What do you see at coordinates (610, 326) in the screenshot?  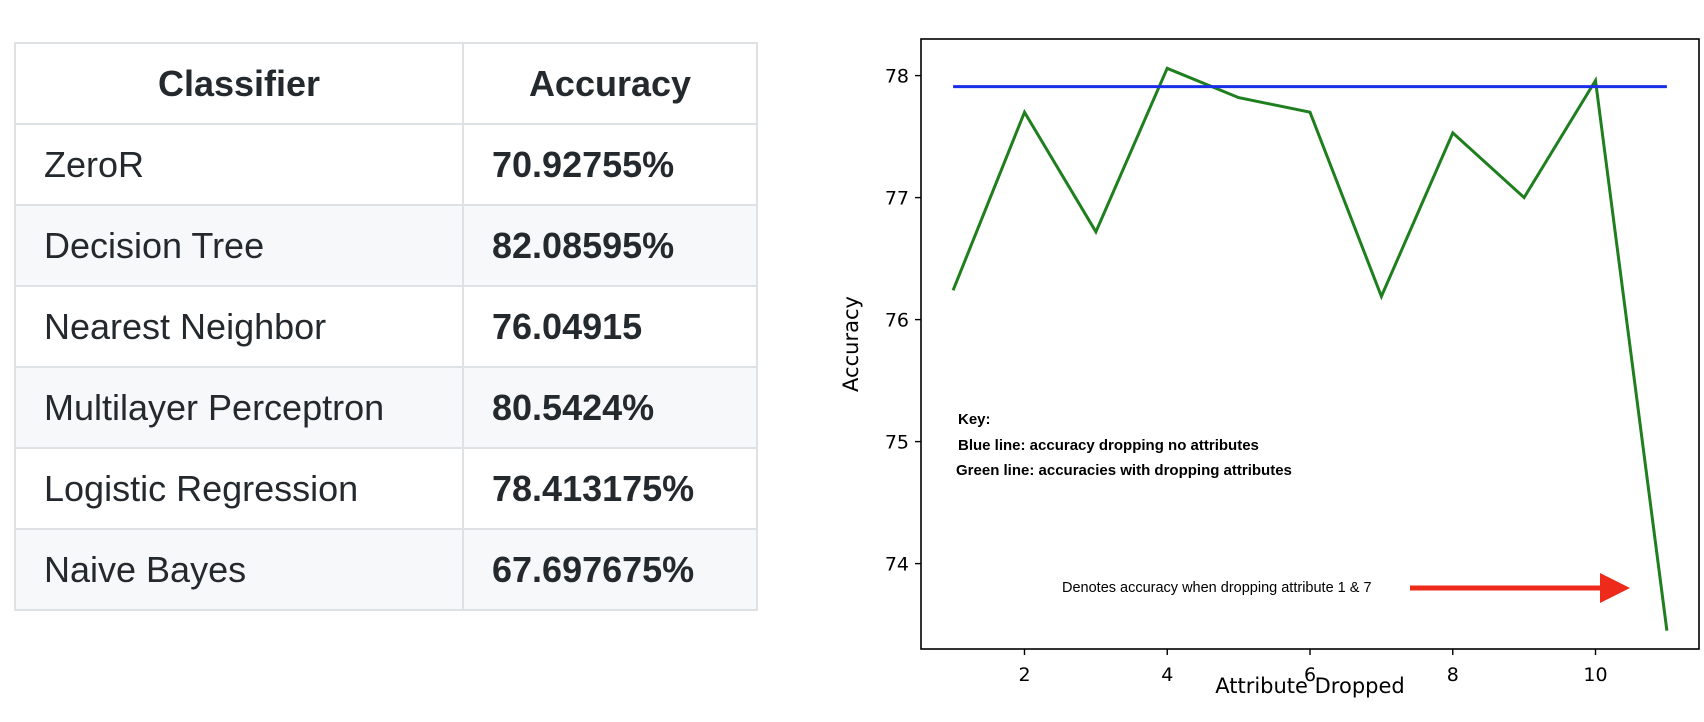 I see `accuracy-cell: 76.04915` at bounding box center [610, 326].